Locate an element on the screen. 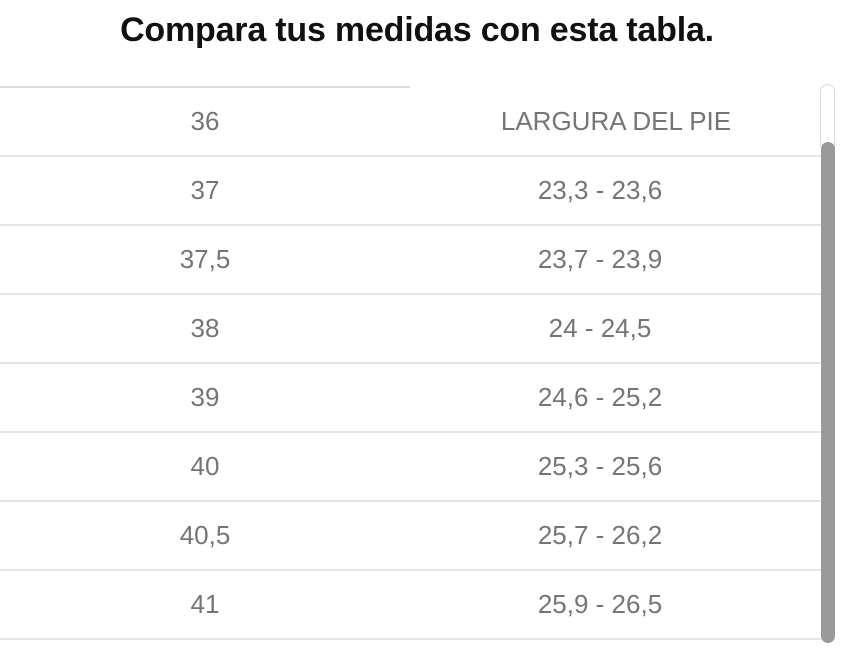 The image size is (844, 654). table-row: 38 24 - 24,5 is located at coordinates (411, 329).